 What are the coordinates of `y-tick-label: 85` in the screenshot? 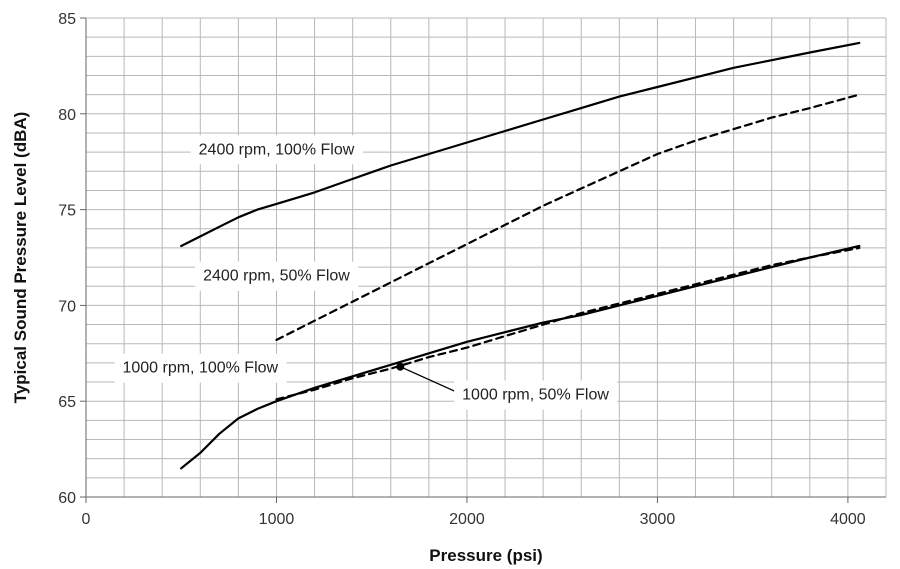 It's located at (67, 19).